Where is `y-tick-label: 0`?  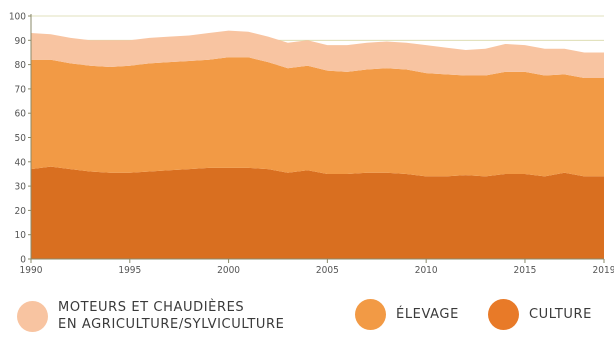 y-tick-label: 0 is located at coordinates (23, 260).